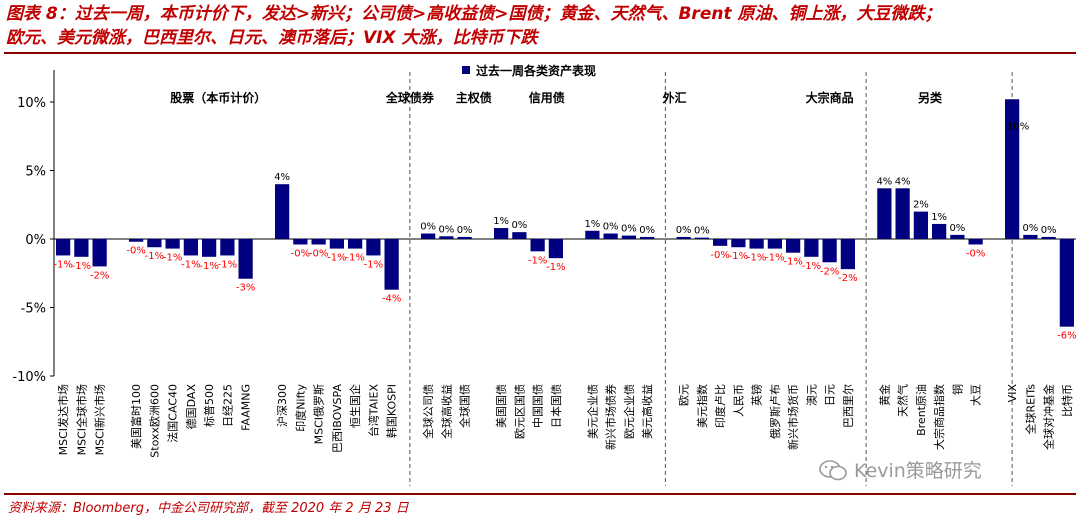 This screenshot has width=1080, height=520. What do you see at coordinates (900, 469) in the screenshot?
I see `watermark: Kevin策略研究` at bounding box center [900, 469].